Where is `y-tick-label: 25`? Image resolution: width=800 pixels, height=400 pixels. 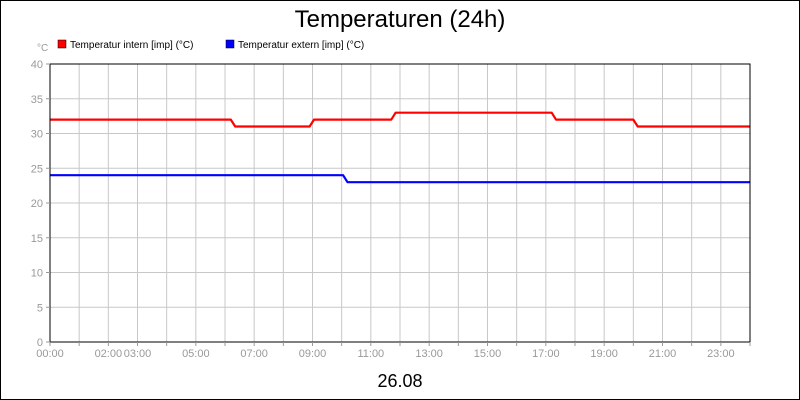
y-tick-label: 25 is located at coordinates (37, 169).